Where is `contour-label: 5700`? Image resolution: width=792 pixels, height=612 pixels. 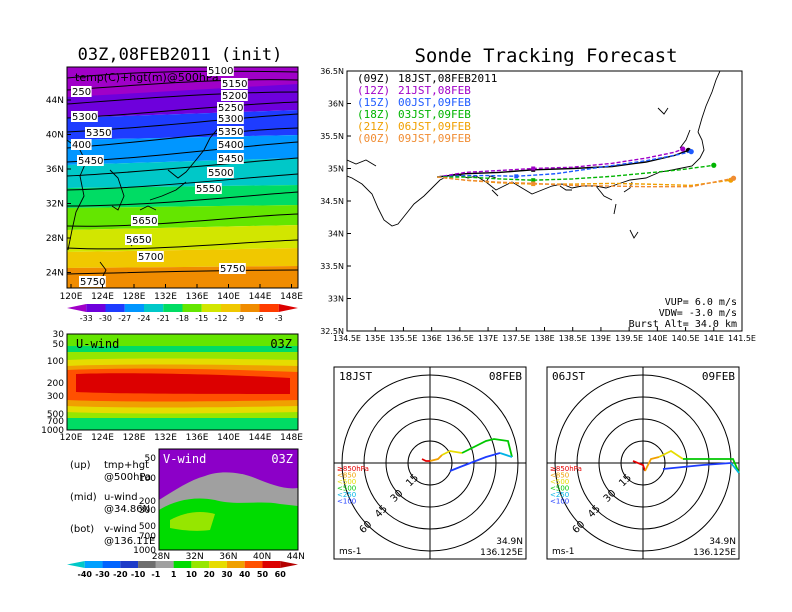 contour-label: 5700 is located at coordinates (150, 257).